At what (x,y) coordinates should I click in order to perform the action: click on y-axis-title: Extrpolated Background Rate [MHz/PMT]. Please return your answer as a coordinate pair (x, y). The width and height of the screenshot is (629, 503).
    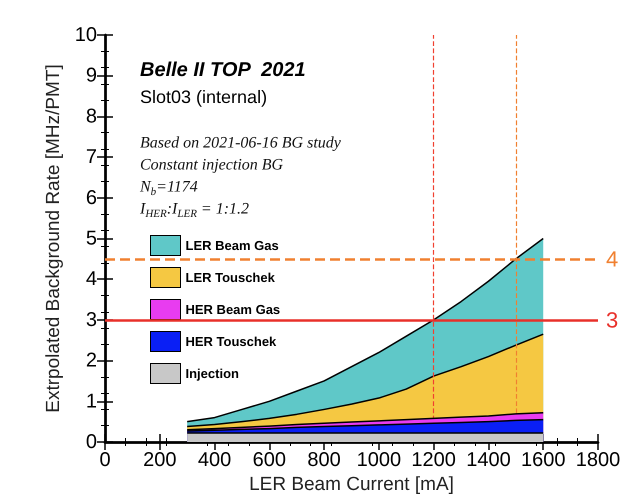
    Looking at the image, I should click on (53, 238).